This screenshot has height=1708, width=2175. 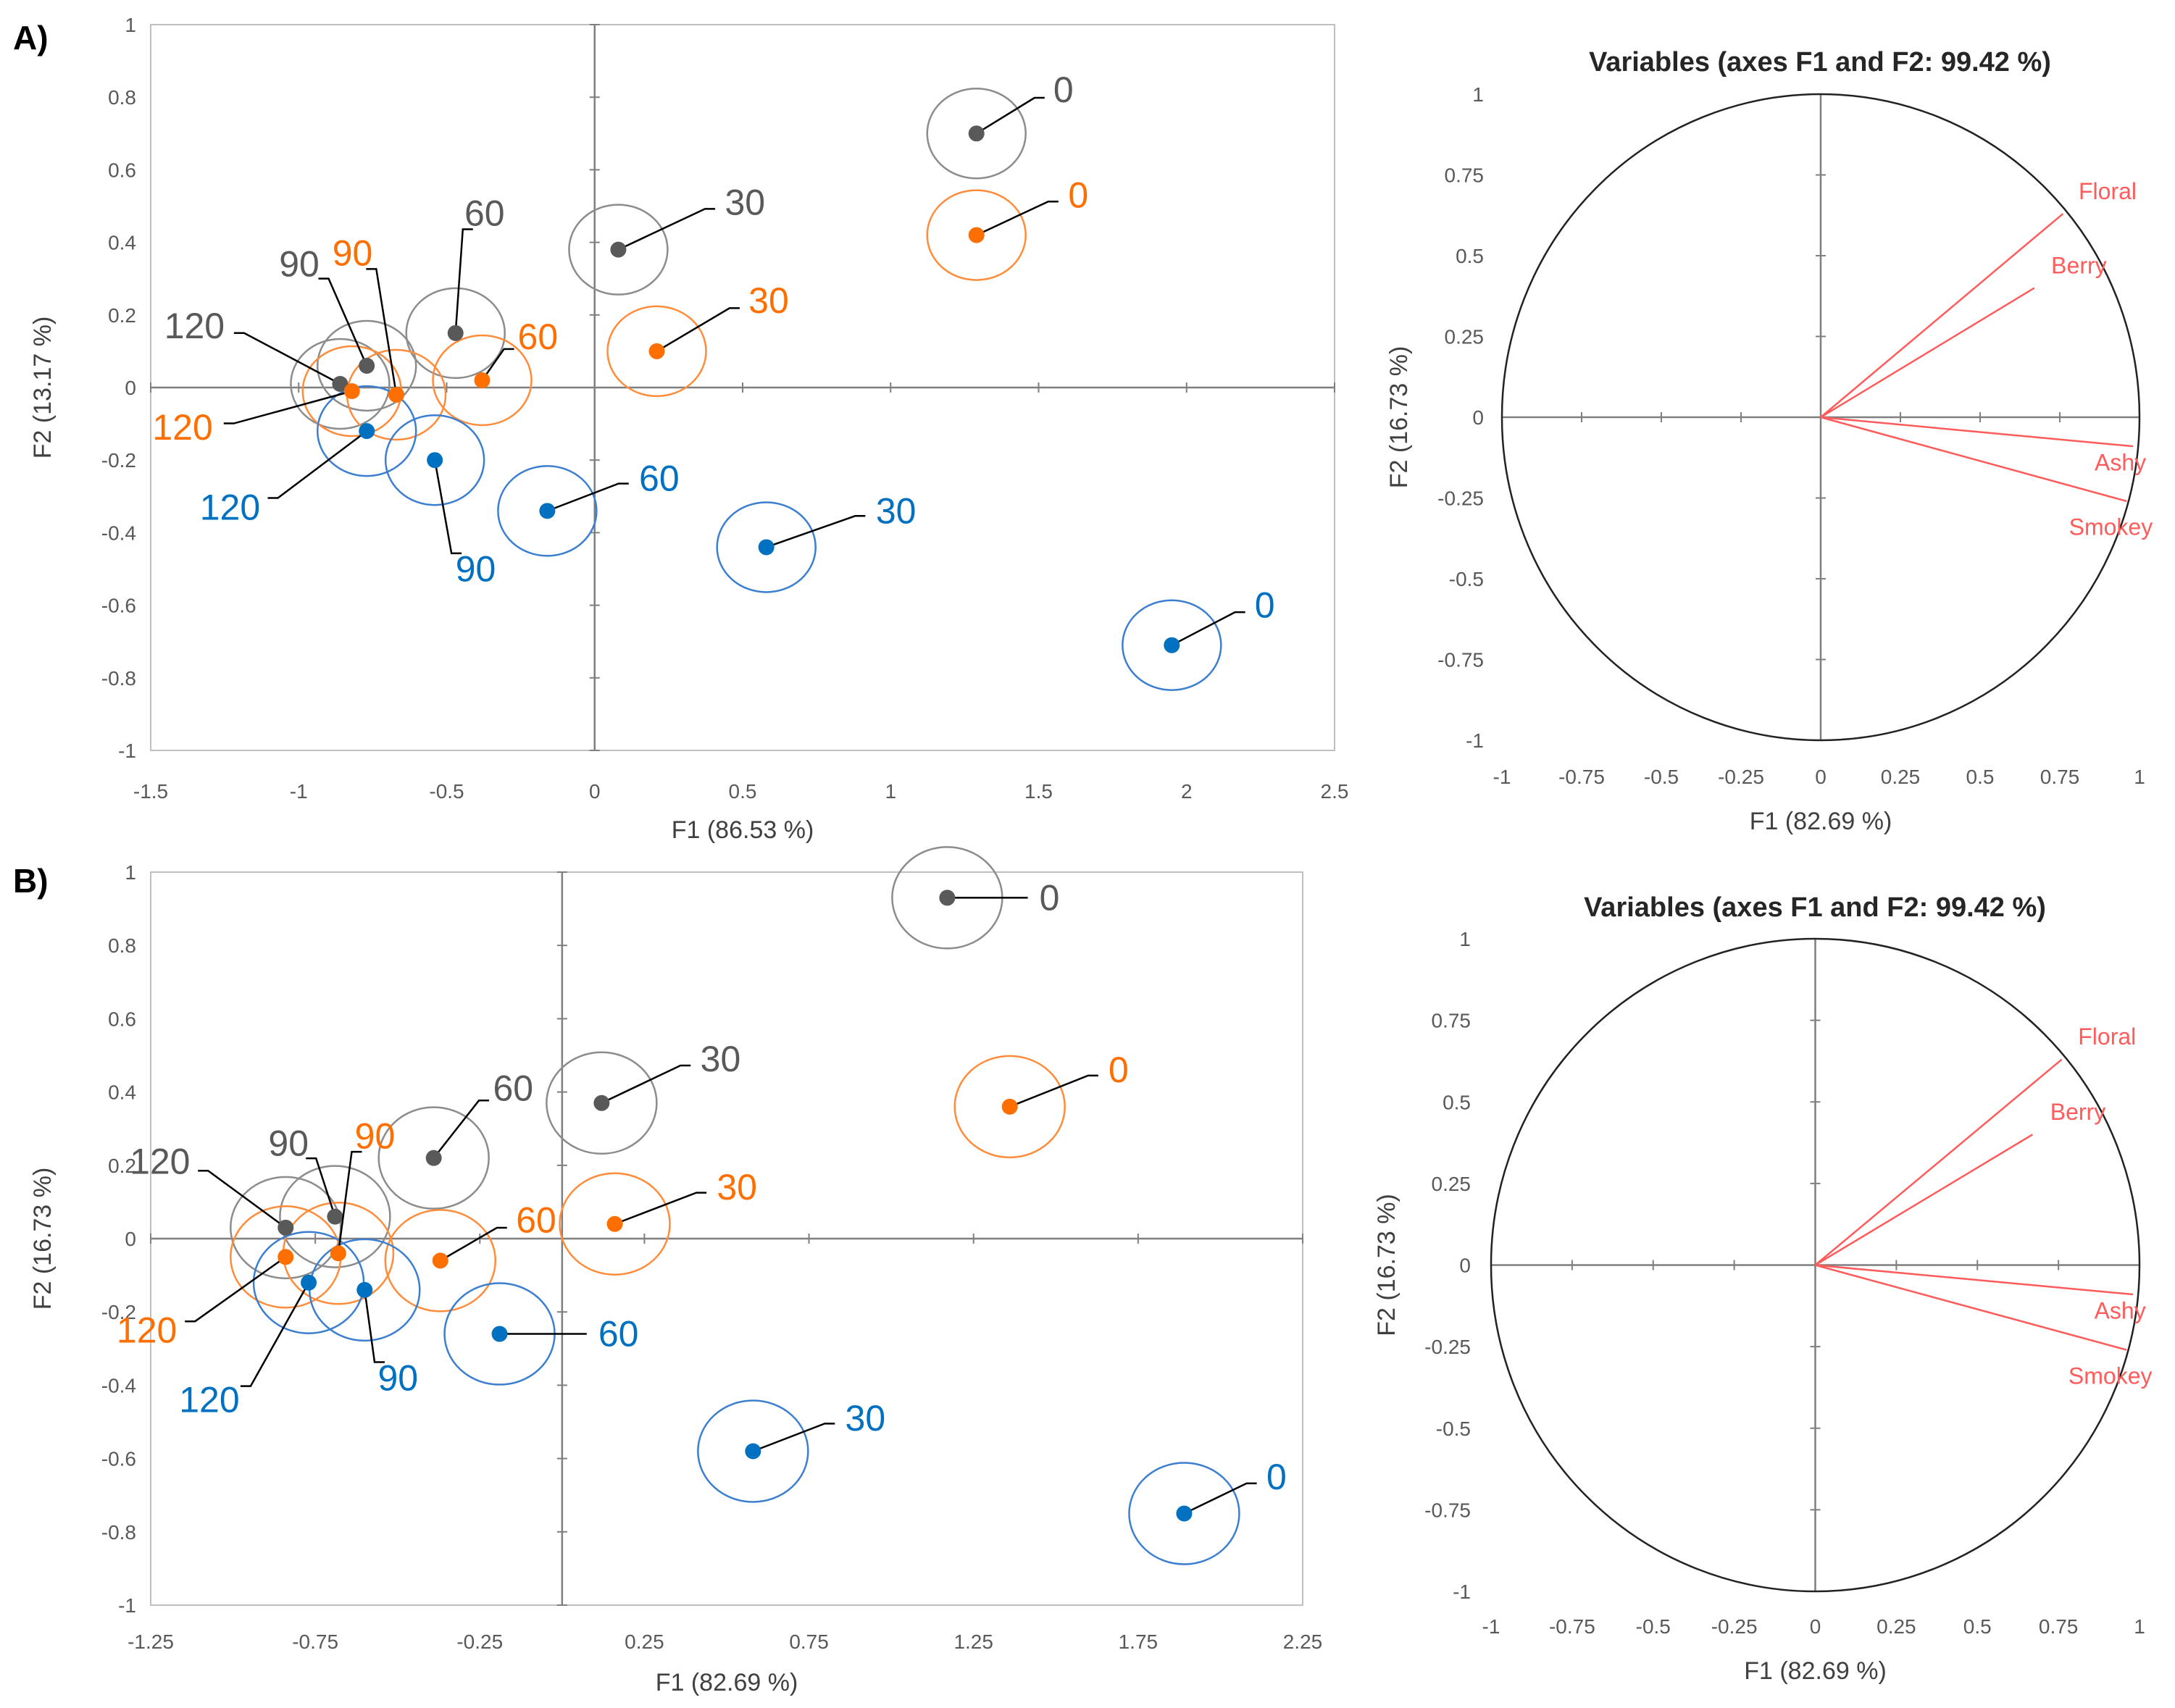 What do you see at coordinates (130, 25) in the screenshot?
I see `y-tick-label: 1` at bounding box center [130, 25].